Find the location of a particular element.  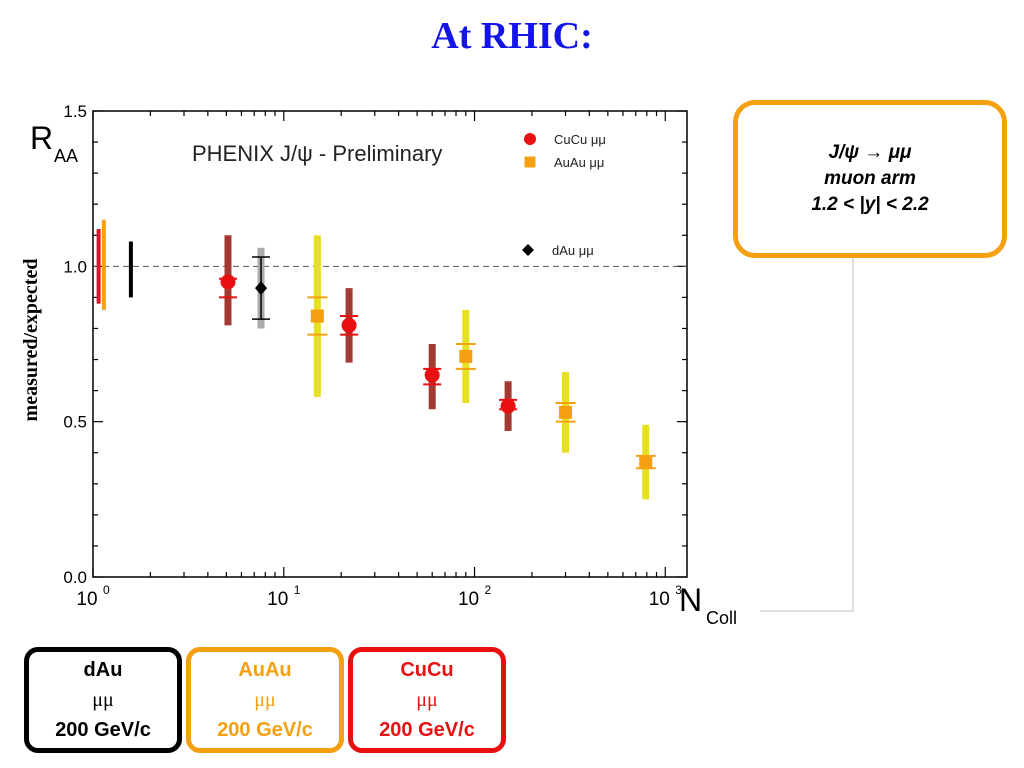

x-tick-label-exponent: 2 is located at coordinates (488, 590).